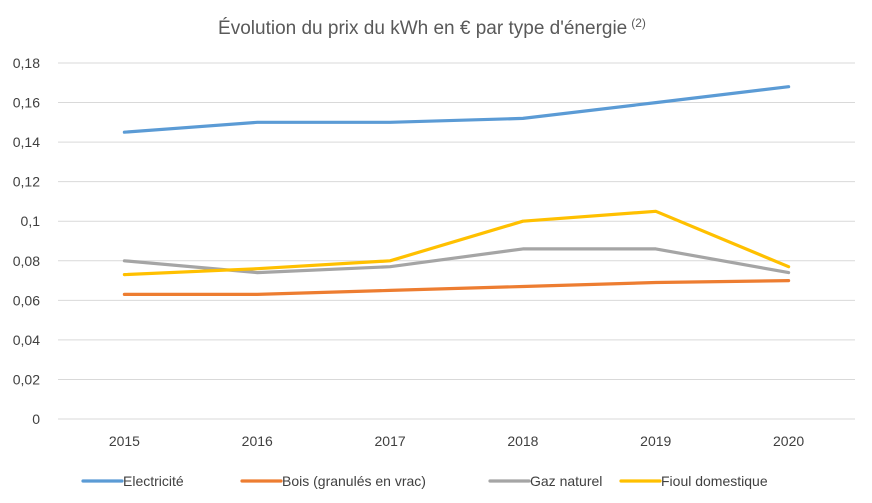 The height and width of the screenshot is (503, 872). I want to click on y-tick-label: 0,18, so click(26, 63).